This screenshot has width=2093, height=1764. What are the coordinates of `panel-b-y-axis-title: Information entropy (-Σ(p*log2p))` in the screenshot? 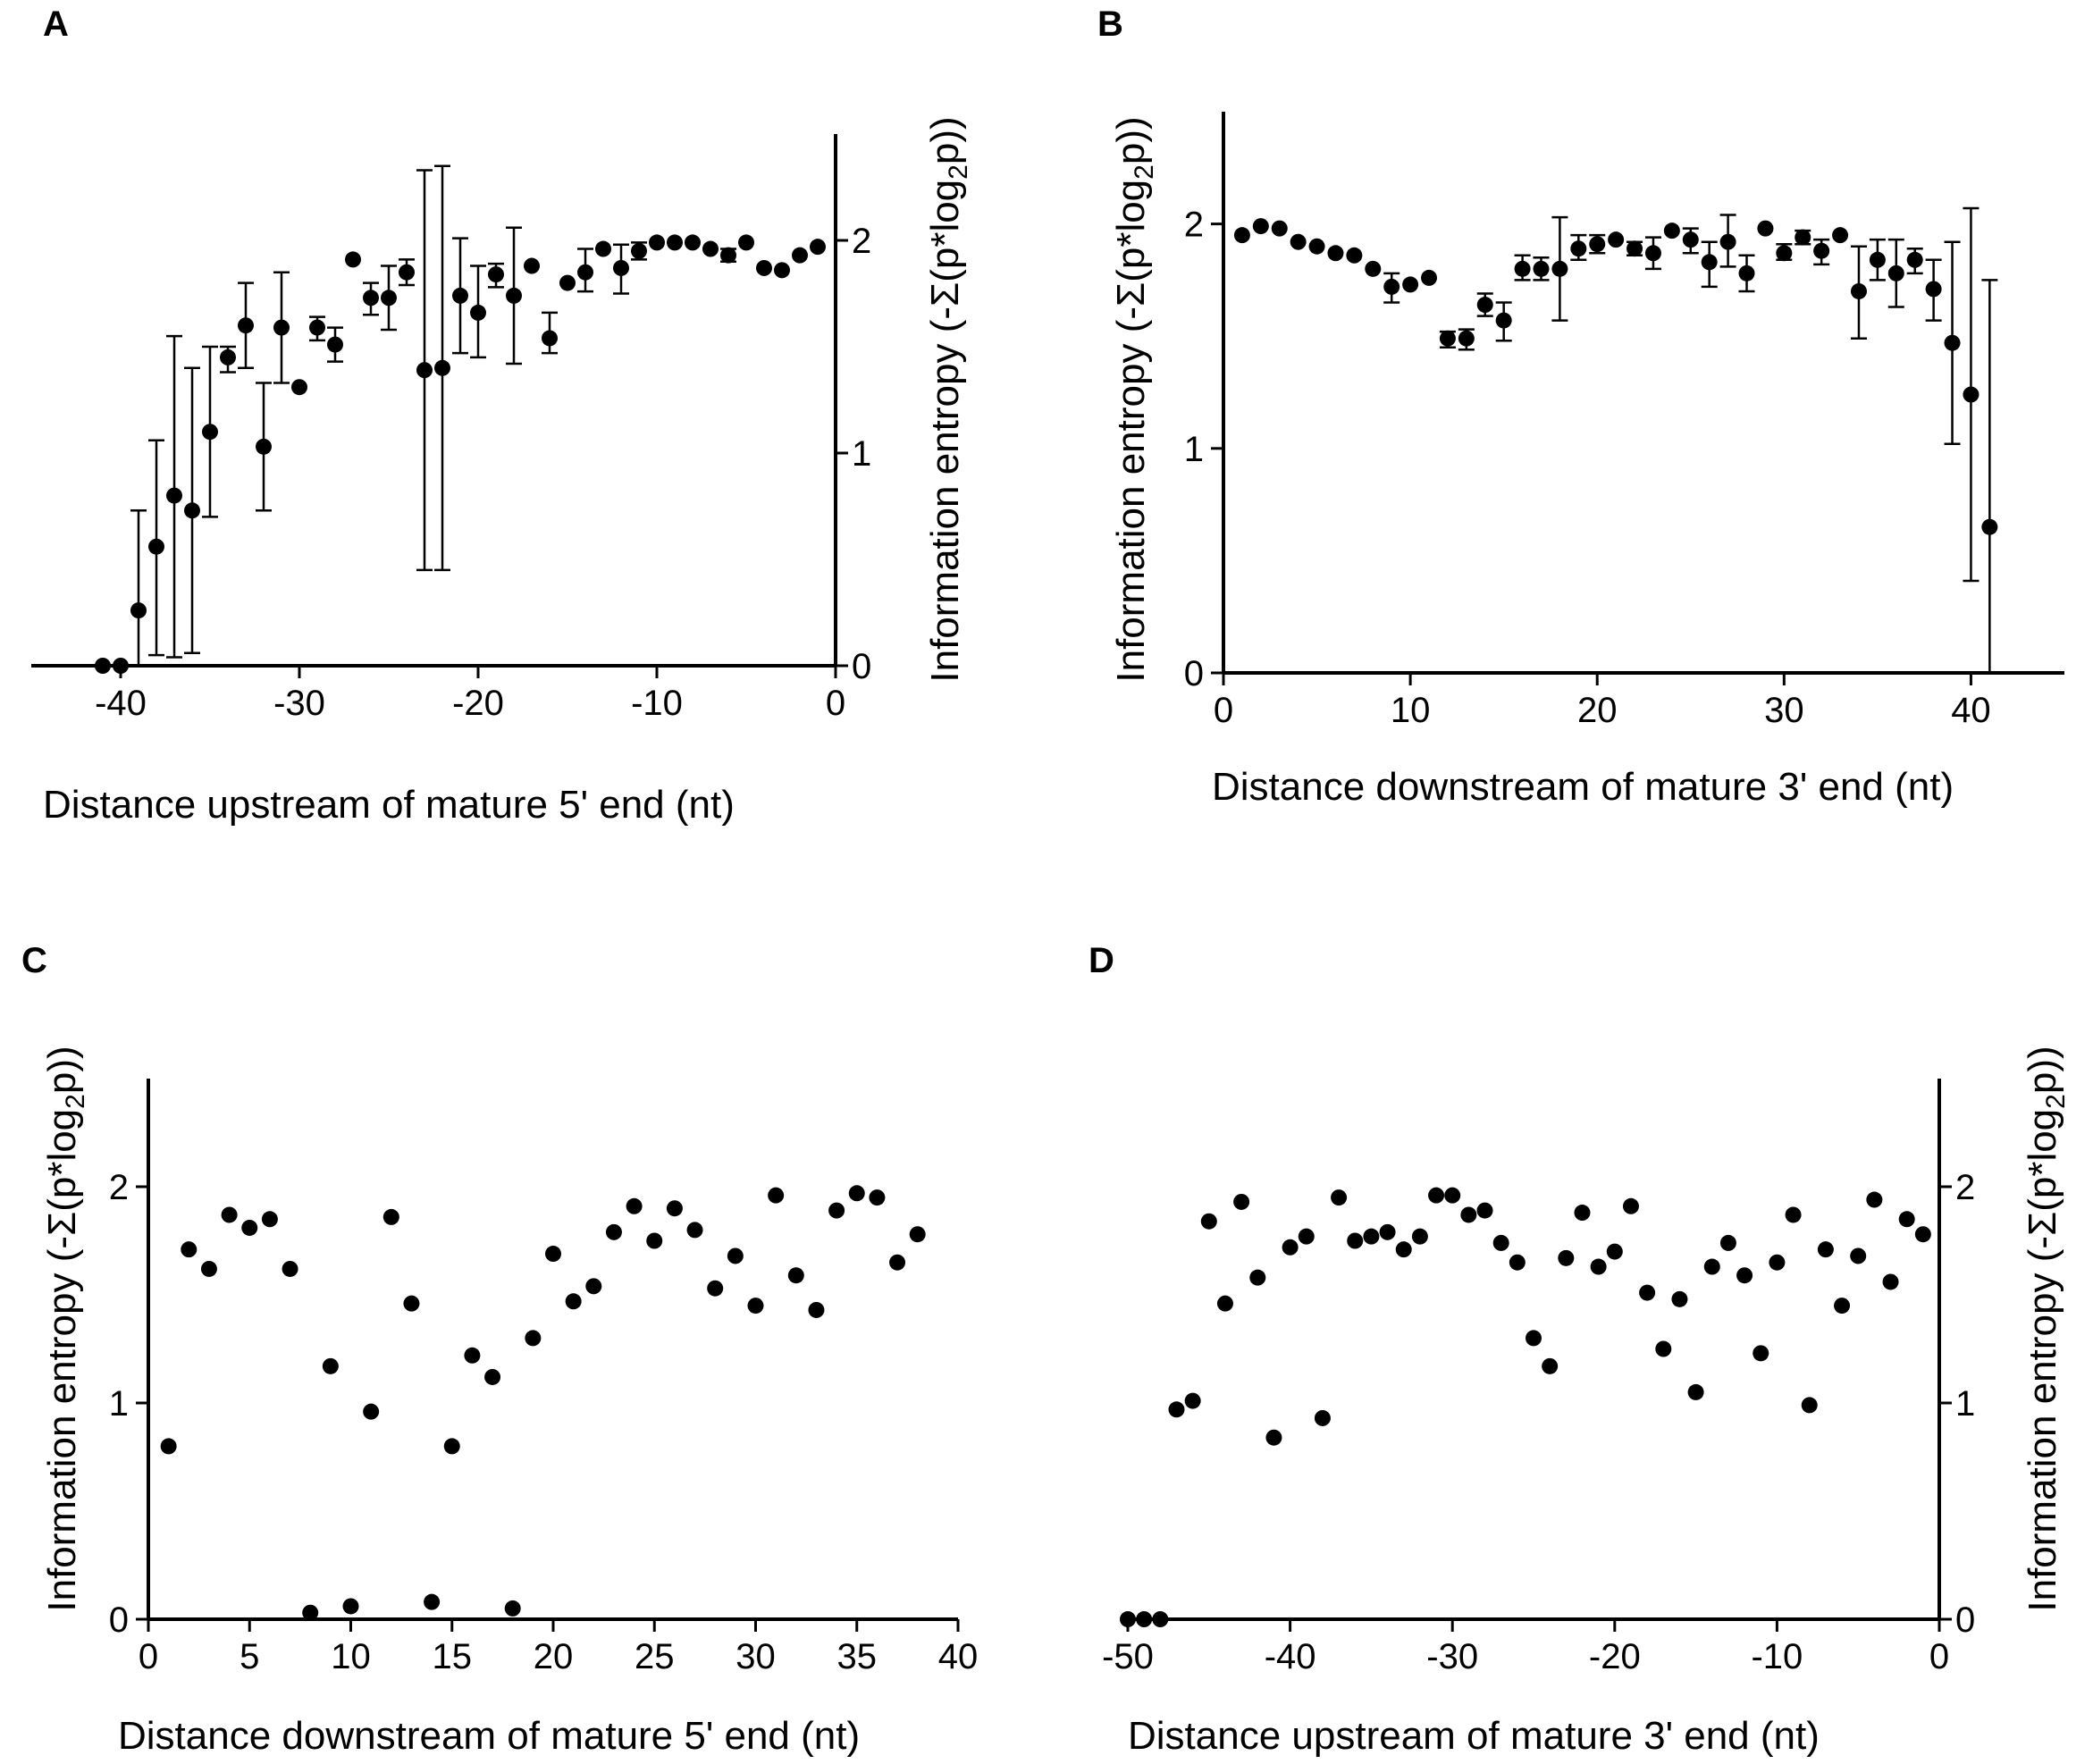 It's located at (1134, 399).